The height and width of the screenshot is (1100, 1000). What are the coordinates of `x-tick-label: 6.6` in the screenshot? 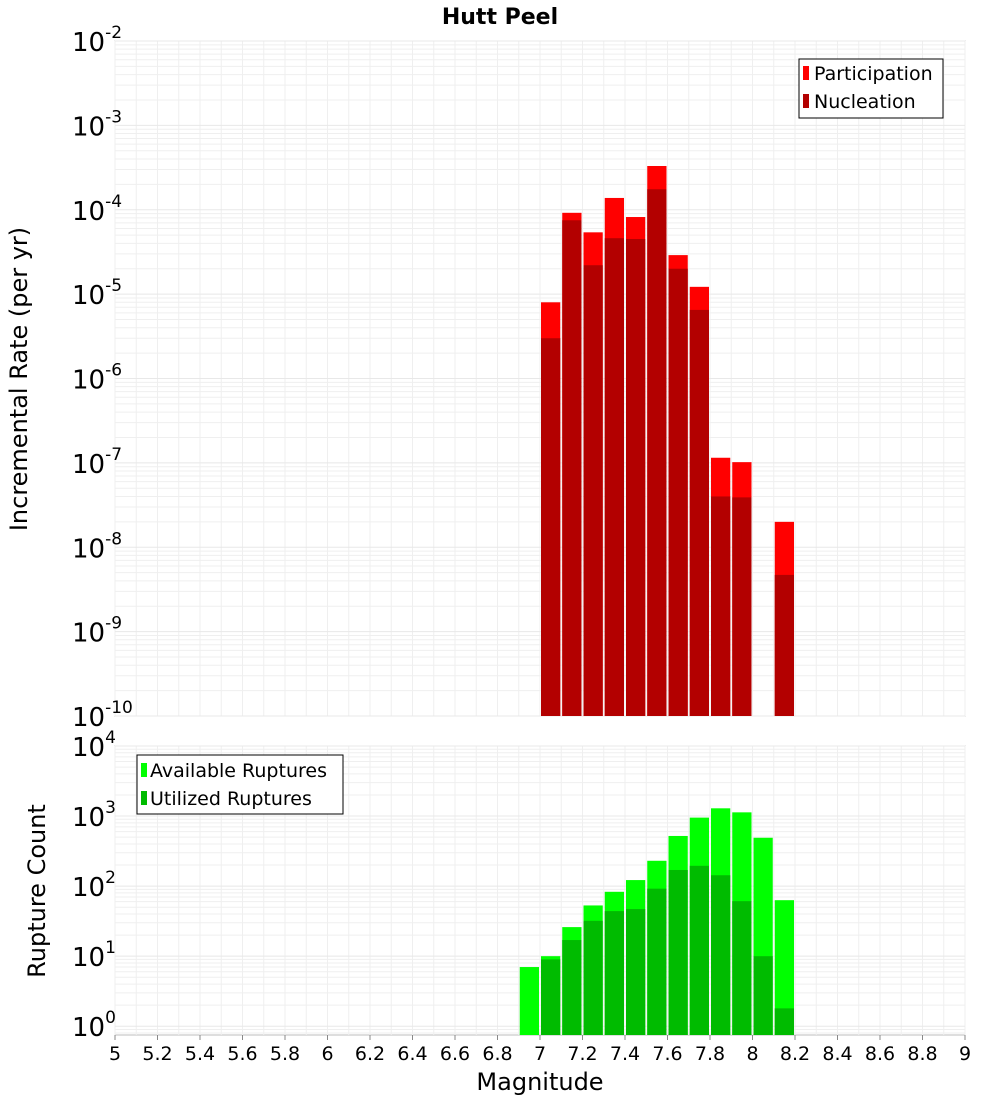 It's located at (455, 1054).